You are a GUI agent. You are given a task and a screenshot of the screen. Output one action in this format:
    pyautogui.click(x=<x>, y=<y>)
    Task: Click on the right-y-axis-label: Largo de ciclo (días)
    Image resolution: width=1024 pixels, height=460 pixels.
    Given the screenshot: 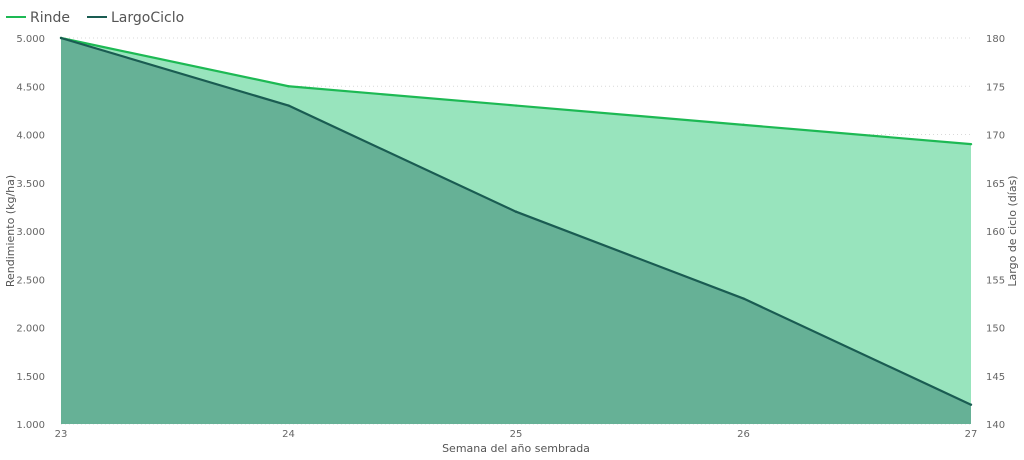 What is the action you would take?
    pyautogui.click(x=1012, y=230)
    